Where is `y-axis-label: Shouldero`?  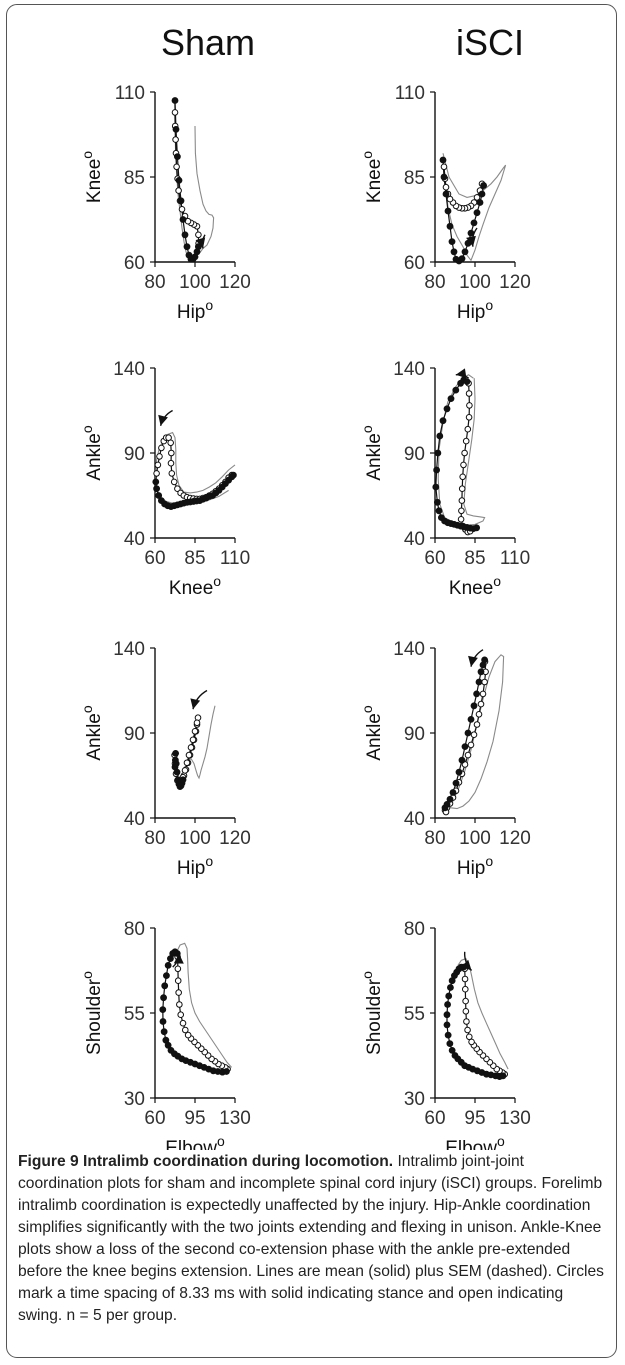 y-axis-label: Shouldero is located at coordinates (92, 1013).